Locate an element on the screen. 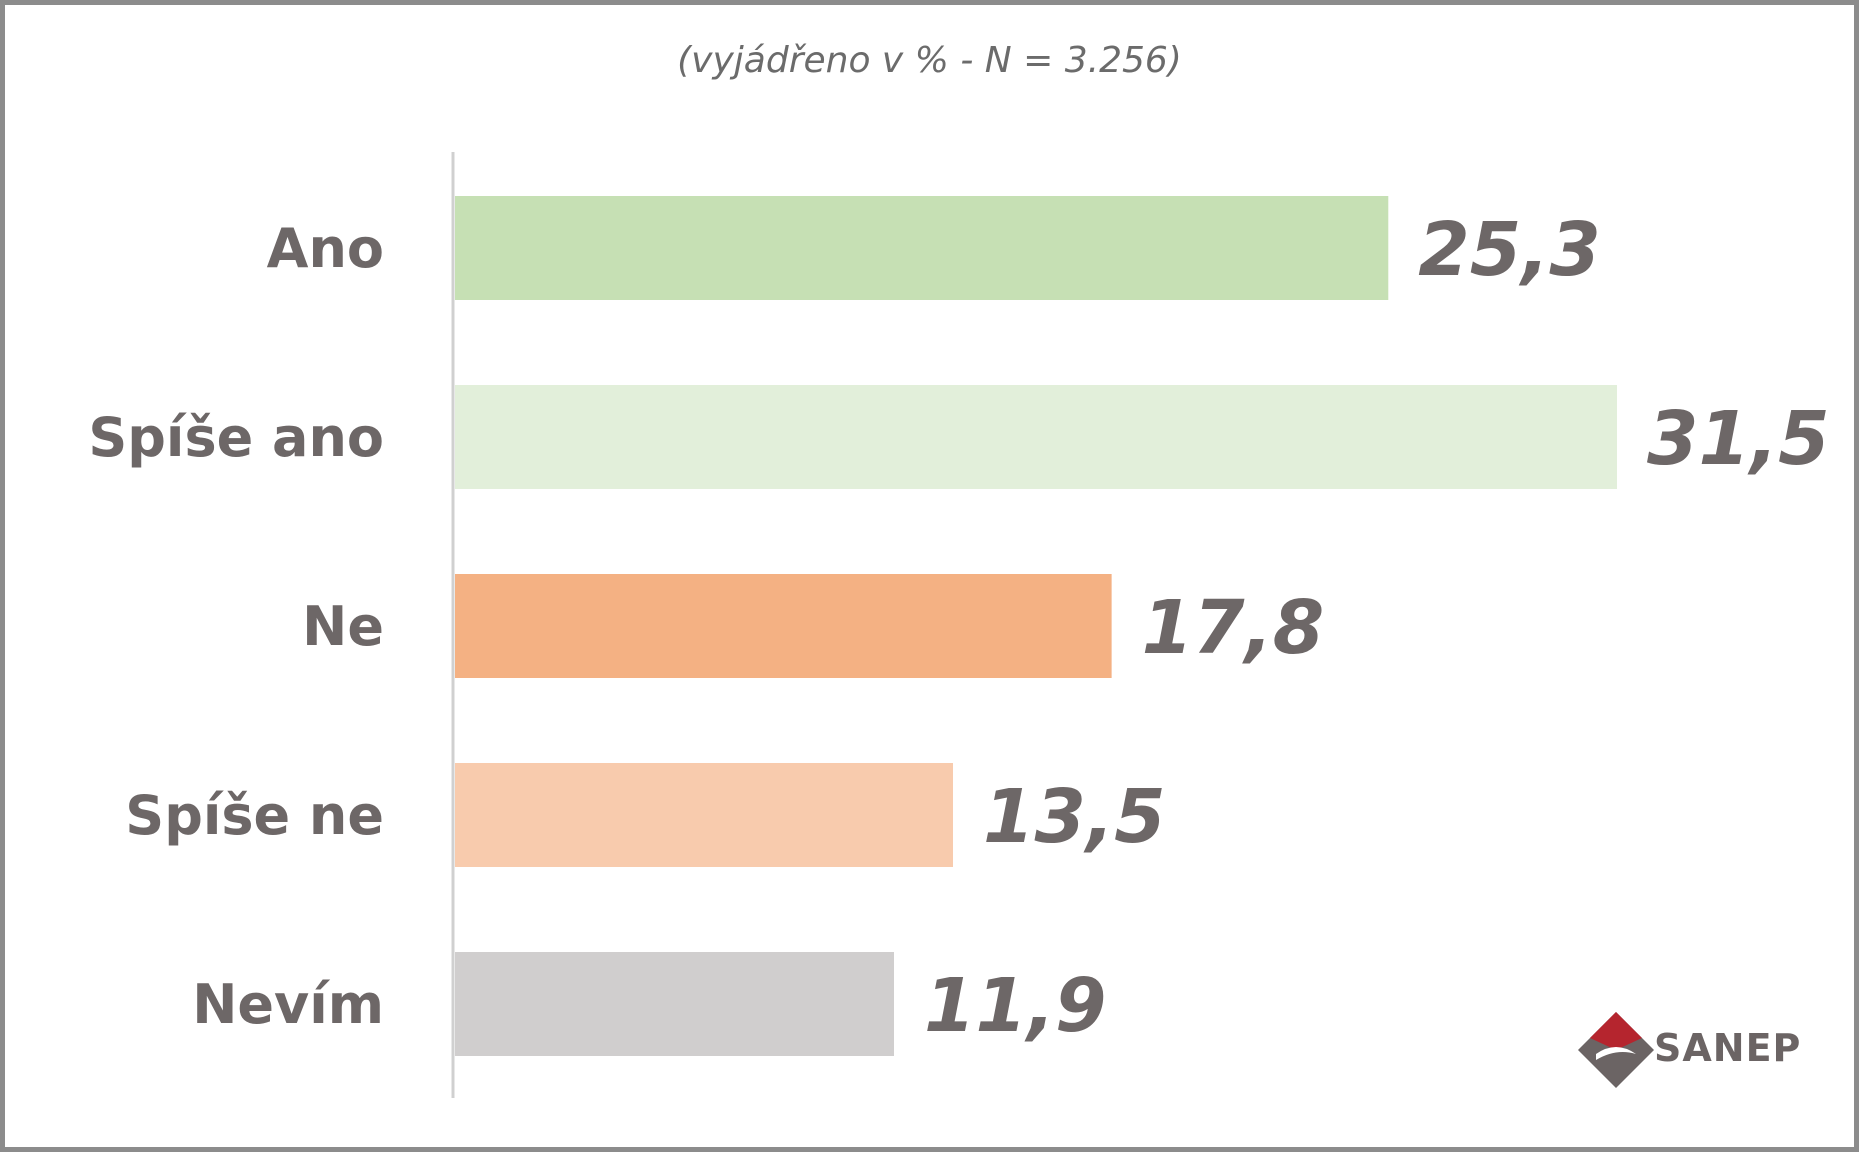 The height and width of the screenshot is (1152, 1859). value-label-2: 17,8 is located at coordinates (1233, 628).